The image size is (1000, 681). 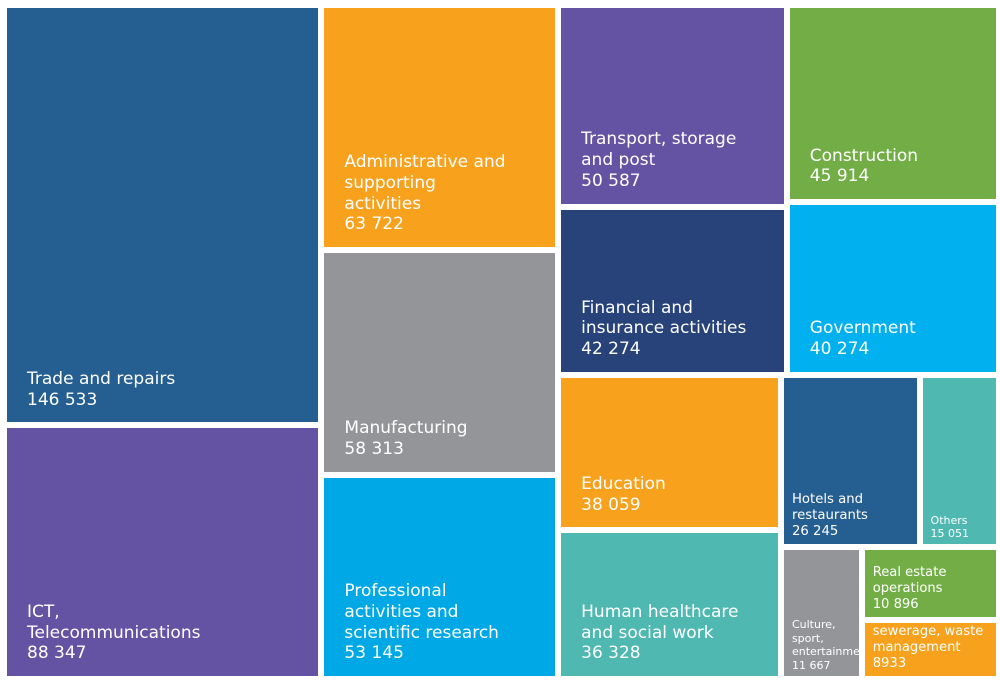 I want to click on tile: Hotels and restaurants 26 245, so click(x=850, y=461).